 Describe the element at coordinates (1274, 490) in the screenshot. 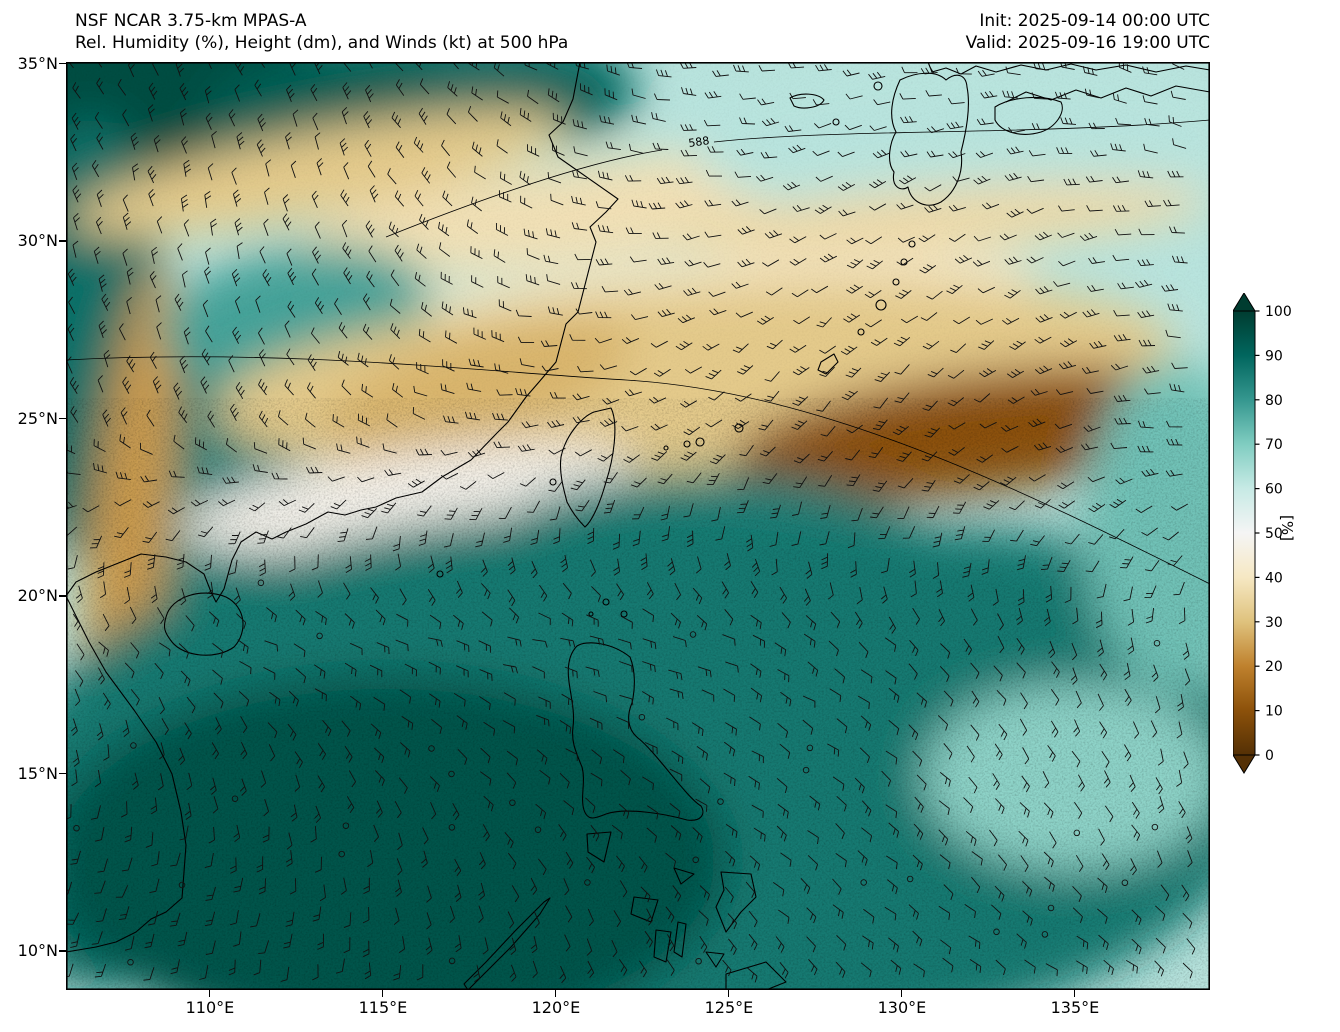

I see `colorbar-tick-label: 60` at that location.